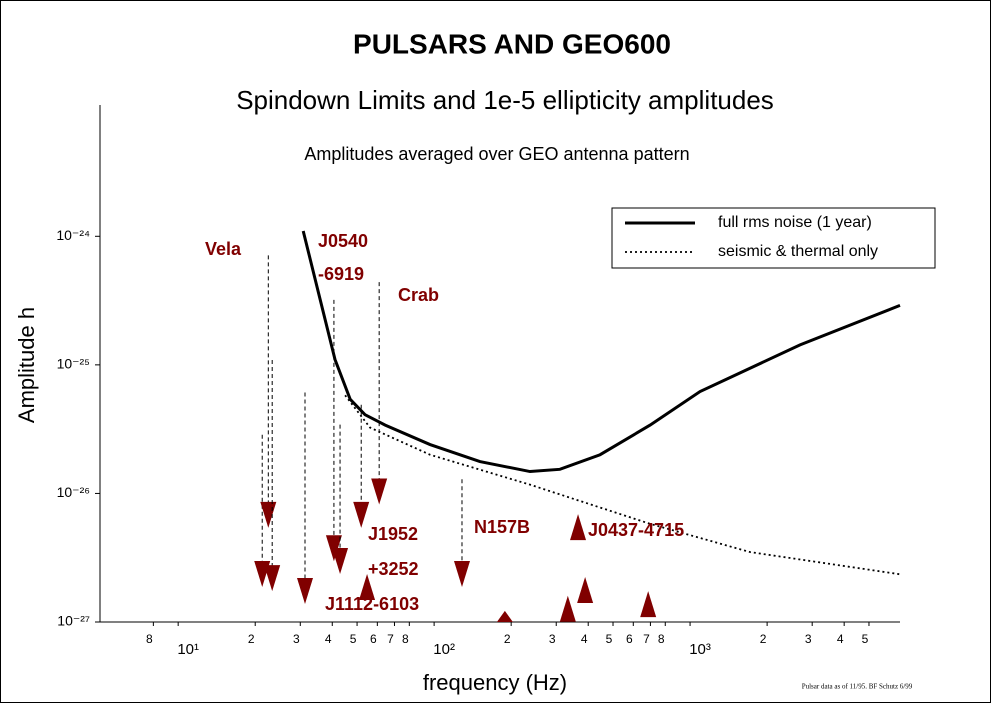 The image size is (992, 704). Describe the element at coordinates (444, 649) in the screenshot. I see `x-tick-label: 10²` at that location.